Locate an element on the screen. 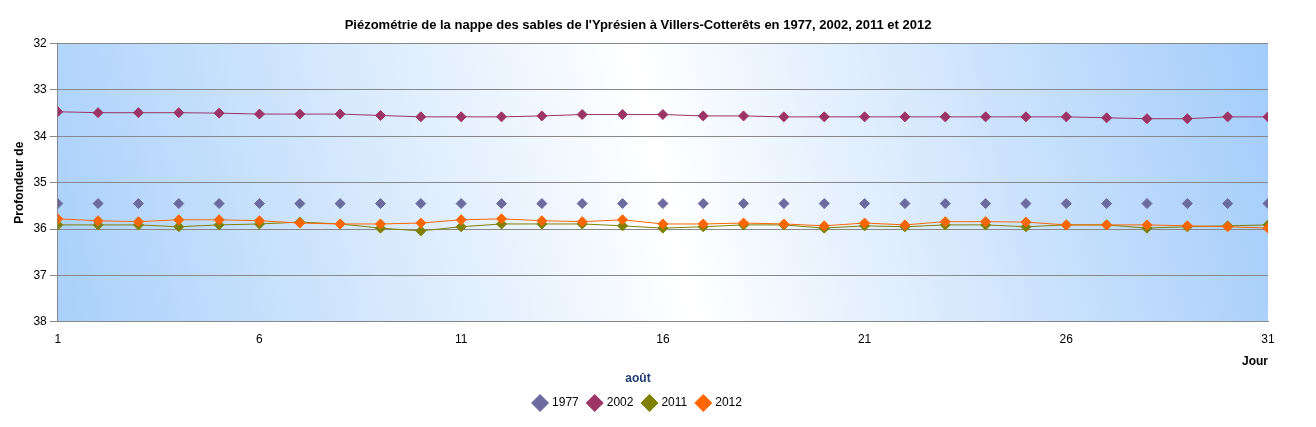 The height and width of the screenshot is (427, 1316). x-tick-label: 1 is located at coordinates (58, 339).